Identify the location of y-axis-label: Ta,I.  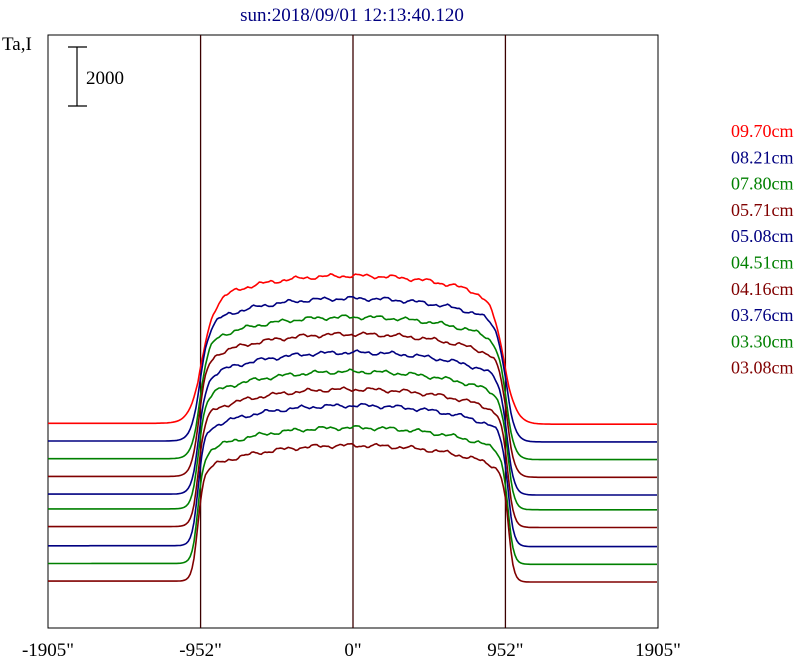
(17, 44).